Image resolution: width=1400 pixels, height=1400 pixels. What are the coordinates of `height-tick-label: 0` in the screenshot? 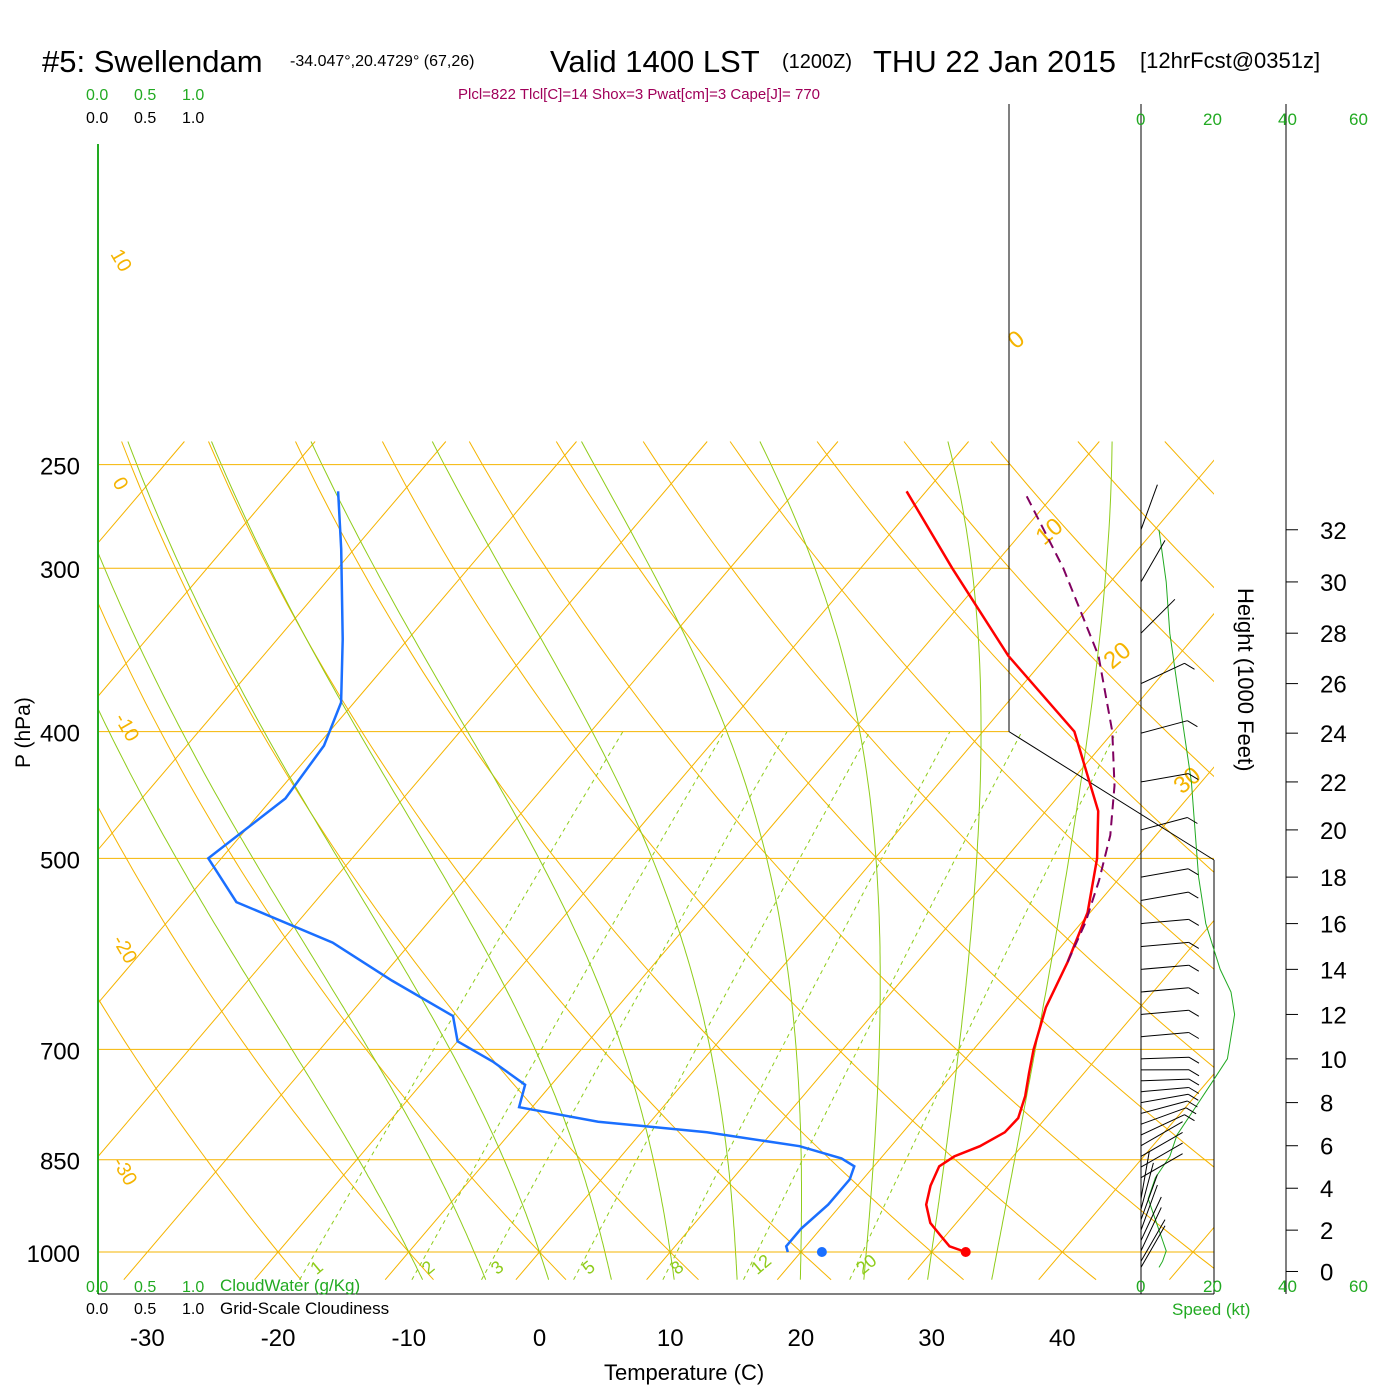 It's located at (1326, 1272).